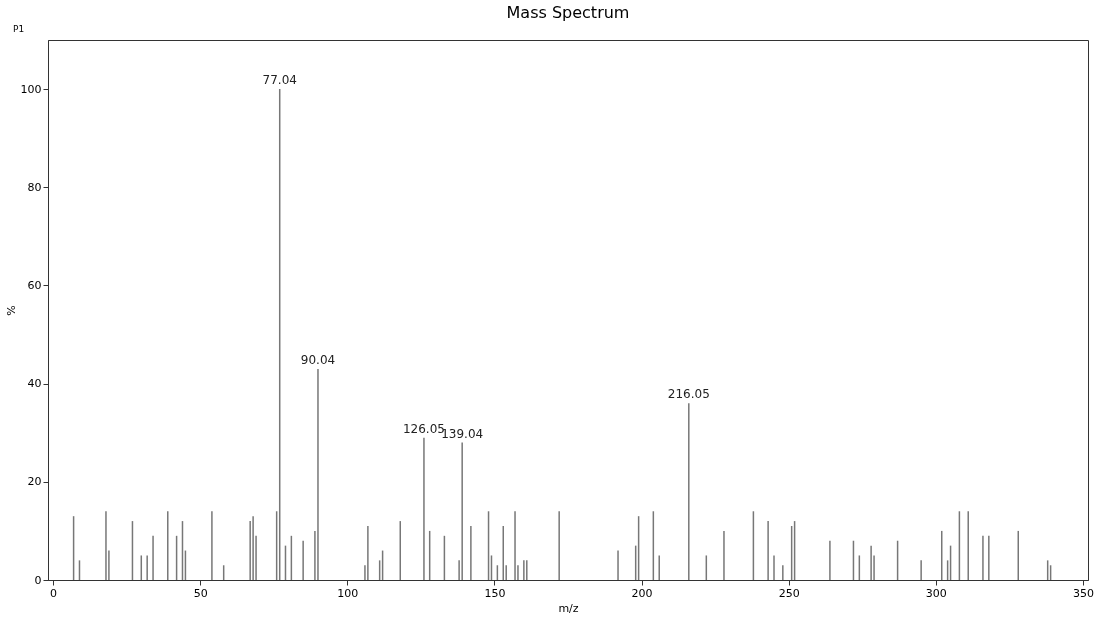 The image size is (1115, 626). I want to click on y-axis-title: %, so click(11, 310).